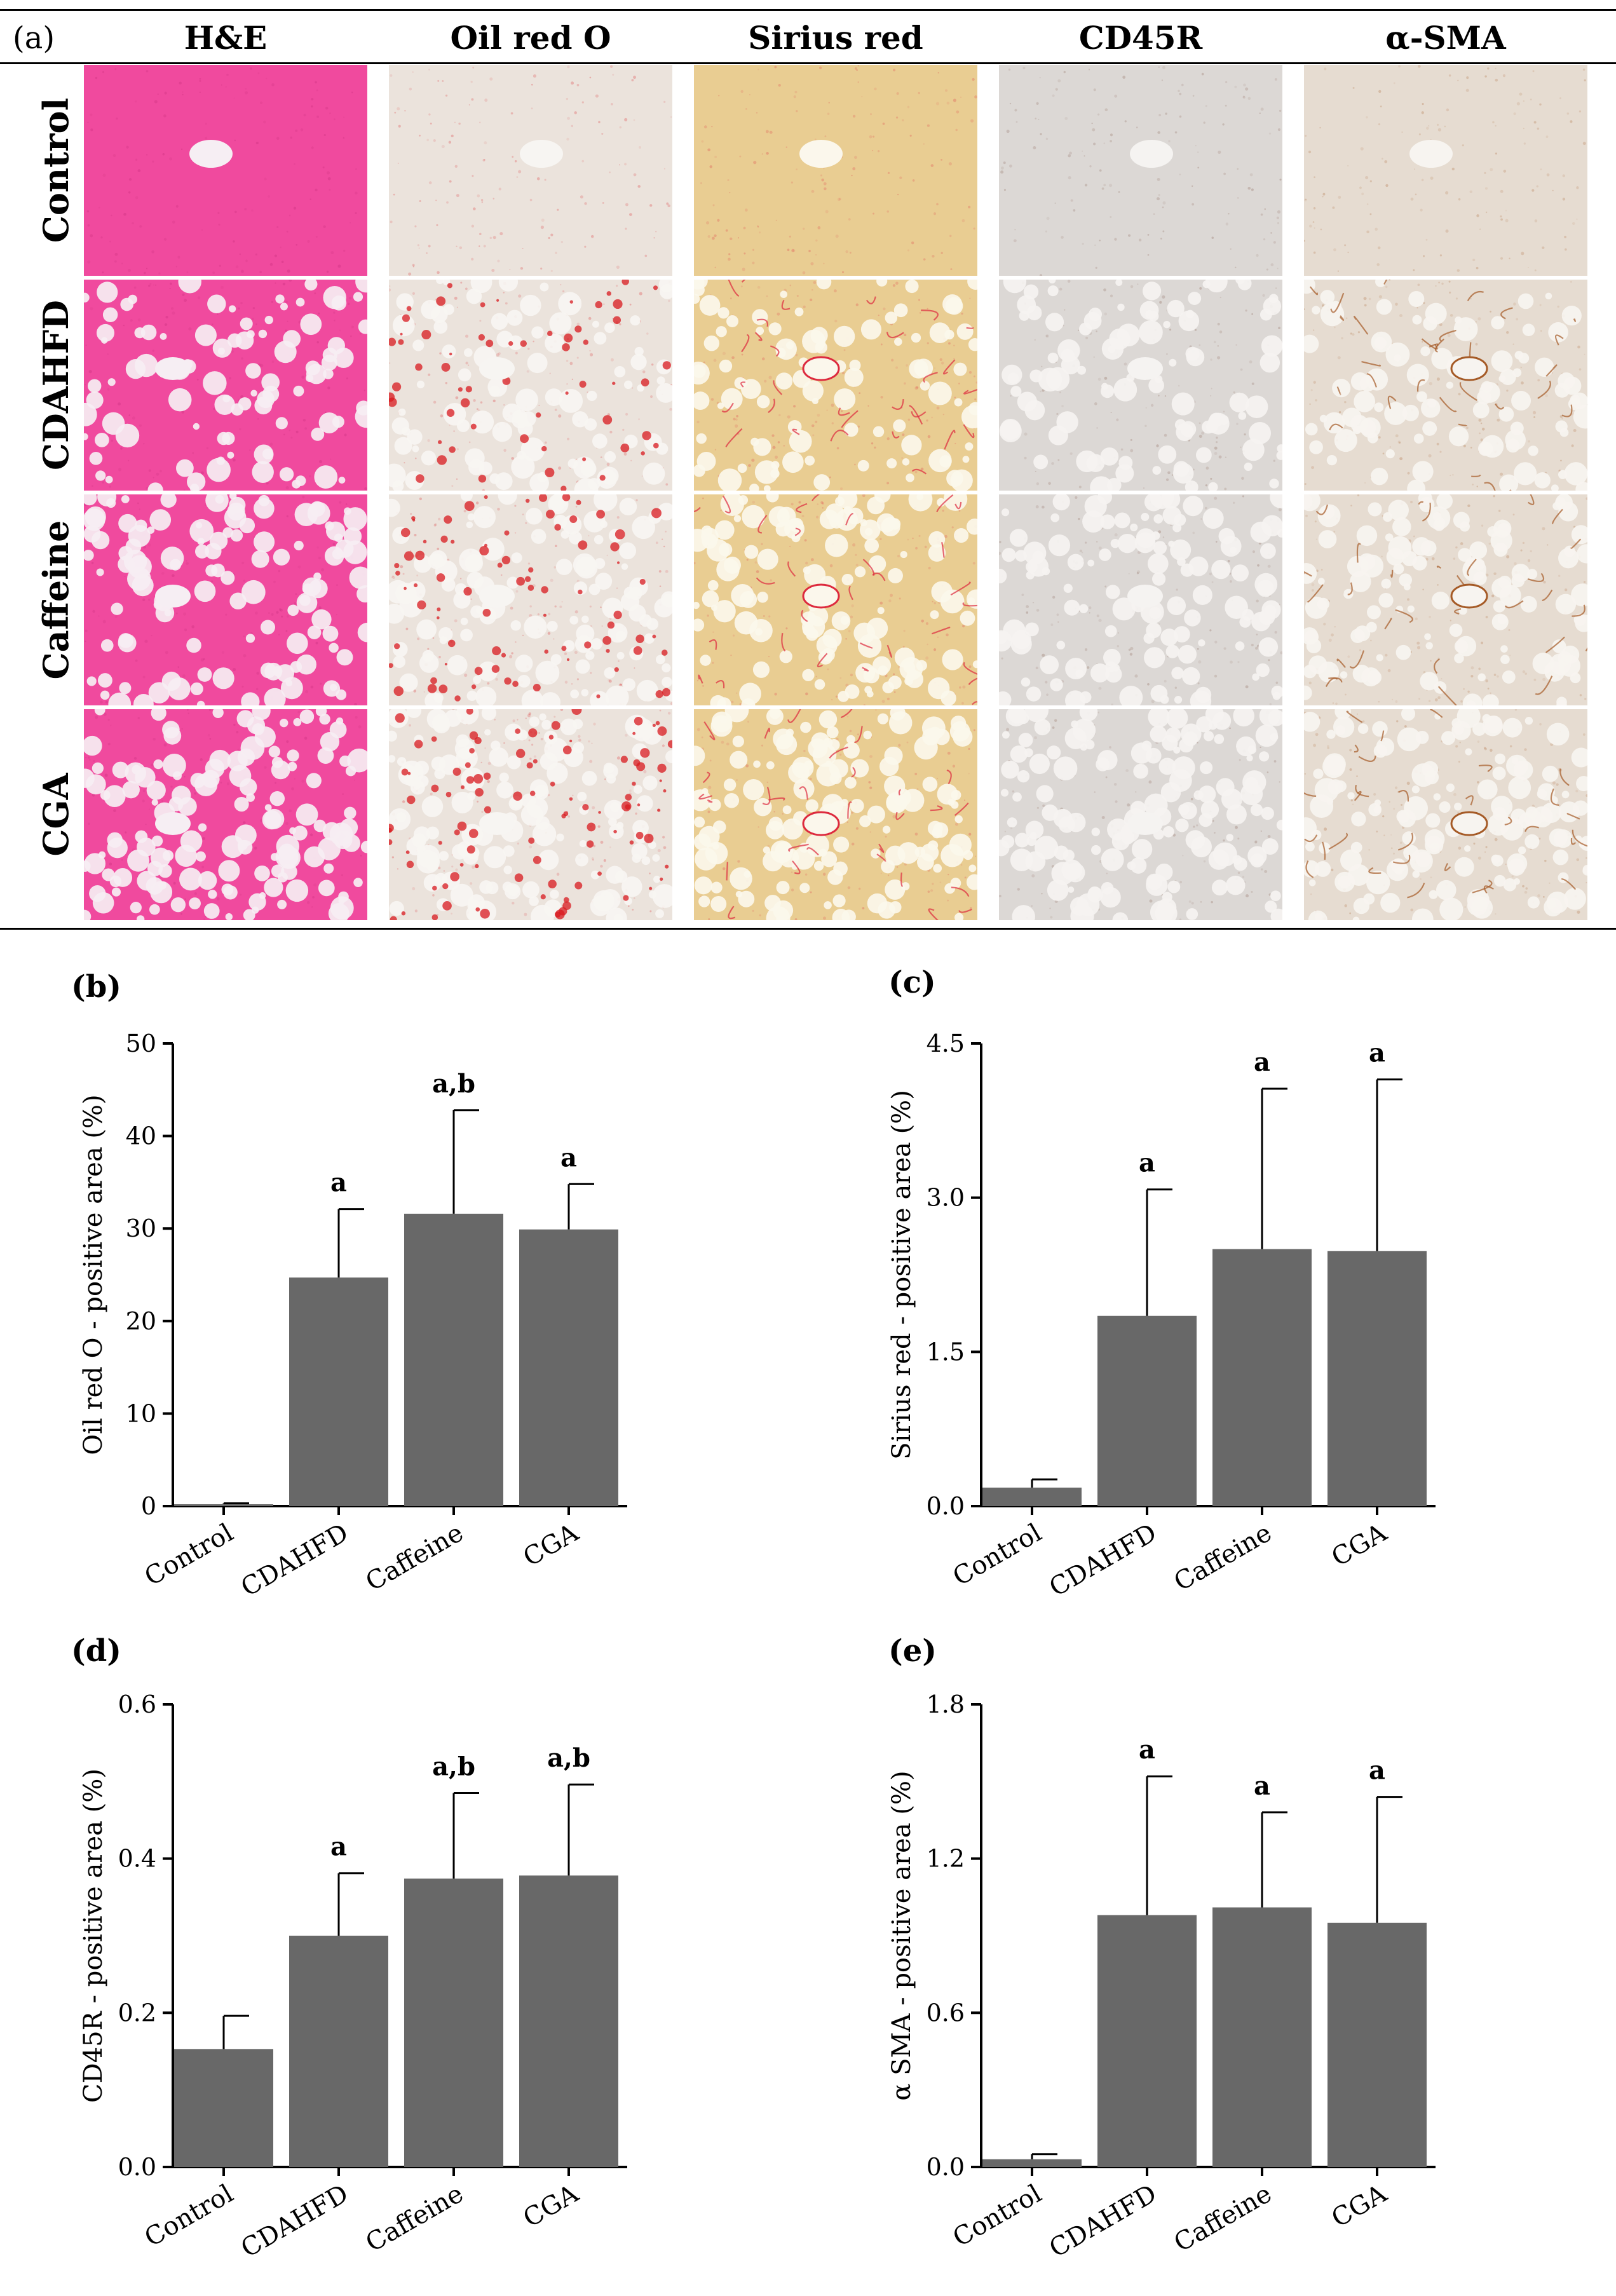 The image size is (1616, 2296). Describe the element at coordinates (808, 63) in the screenshot. I see `header-rule` at that location.